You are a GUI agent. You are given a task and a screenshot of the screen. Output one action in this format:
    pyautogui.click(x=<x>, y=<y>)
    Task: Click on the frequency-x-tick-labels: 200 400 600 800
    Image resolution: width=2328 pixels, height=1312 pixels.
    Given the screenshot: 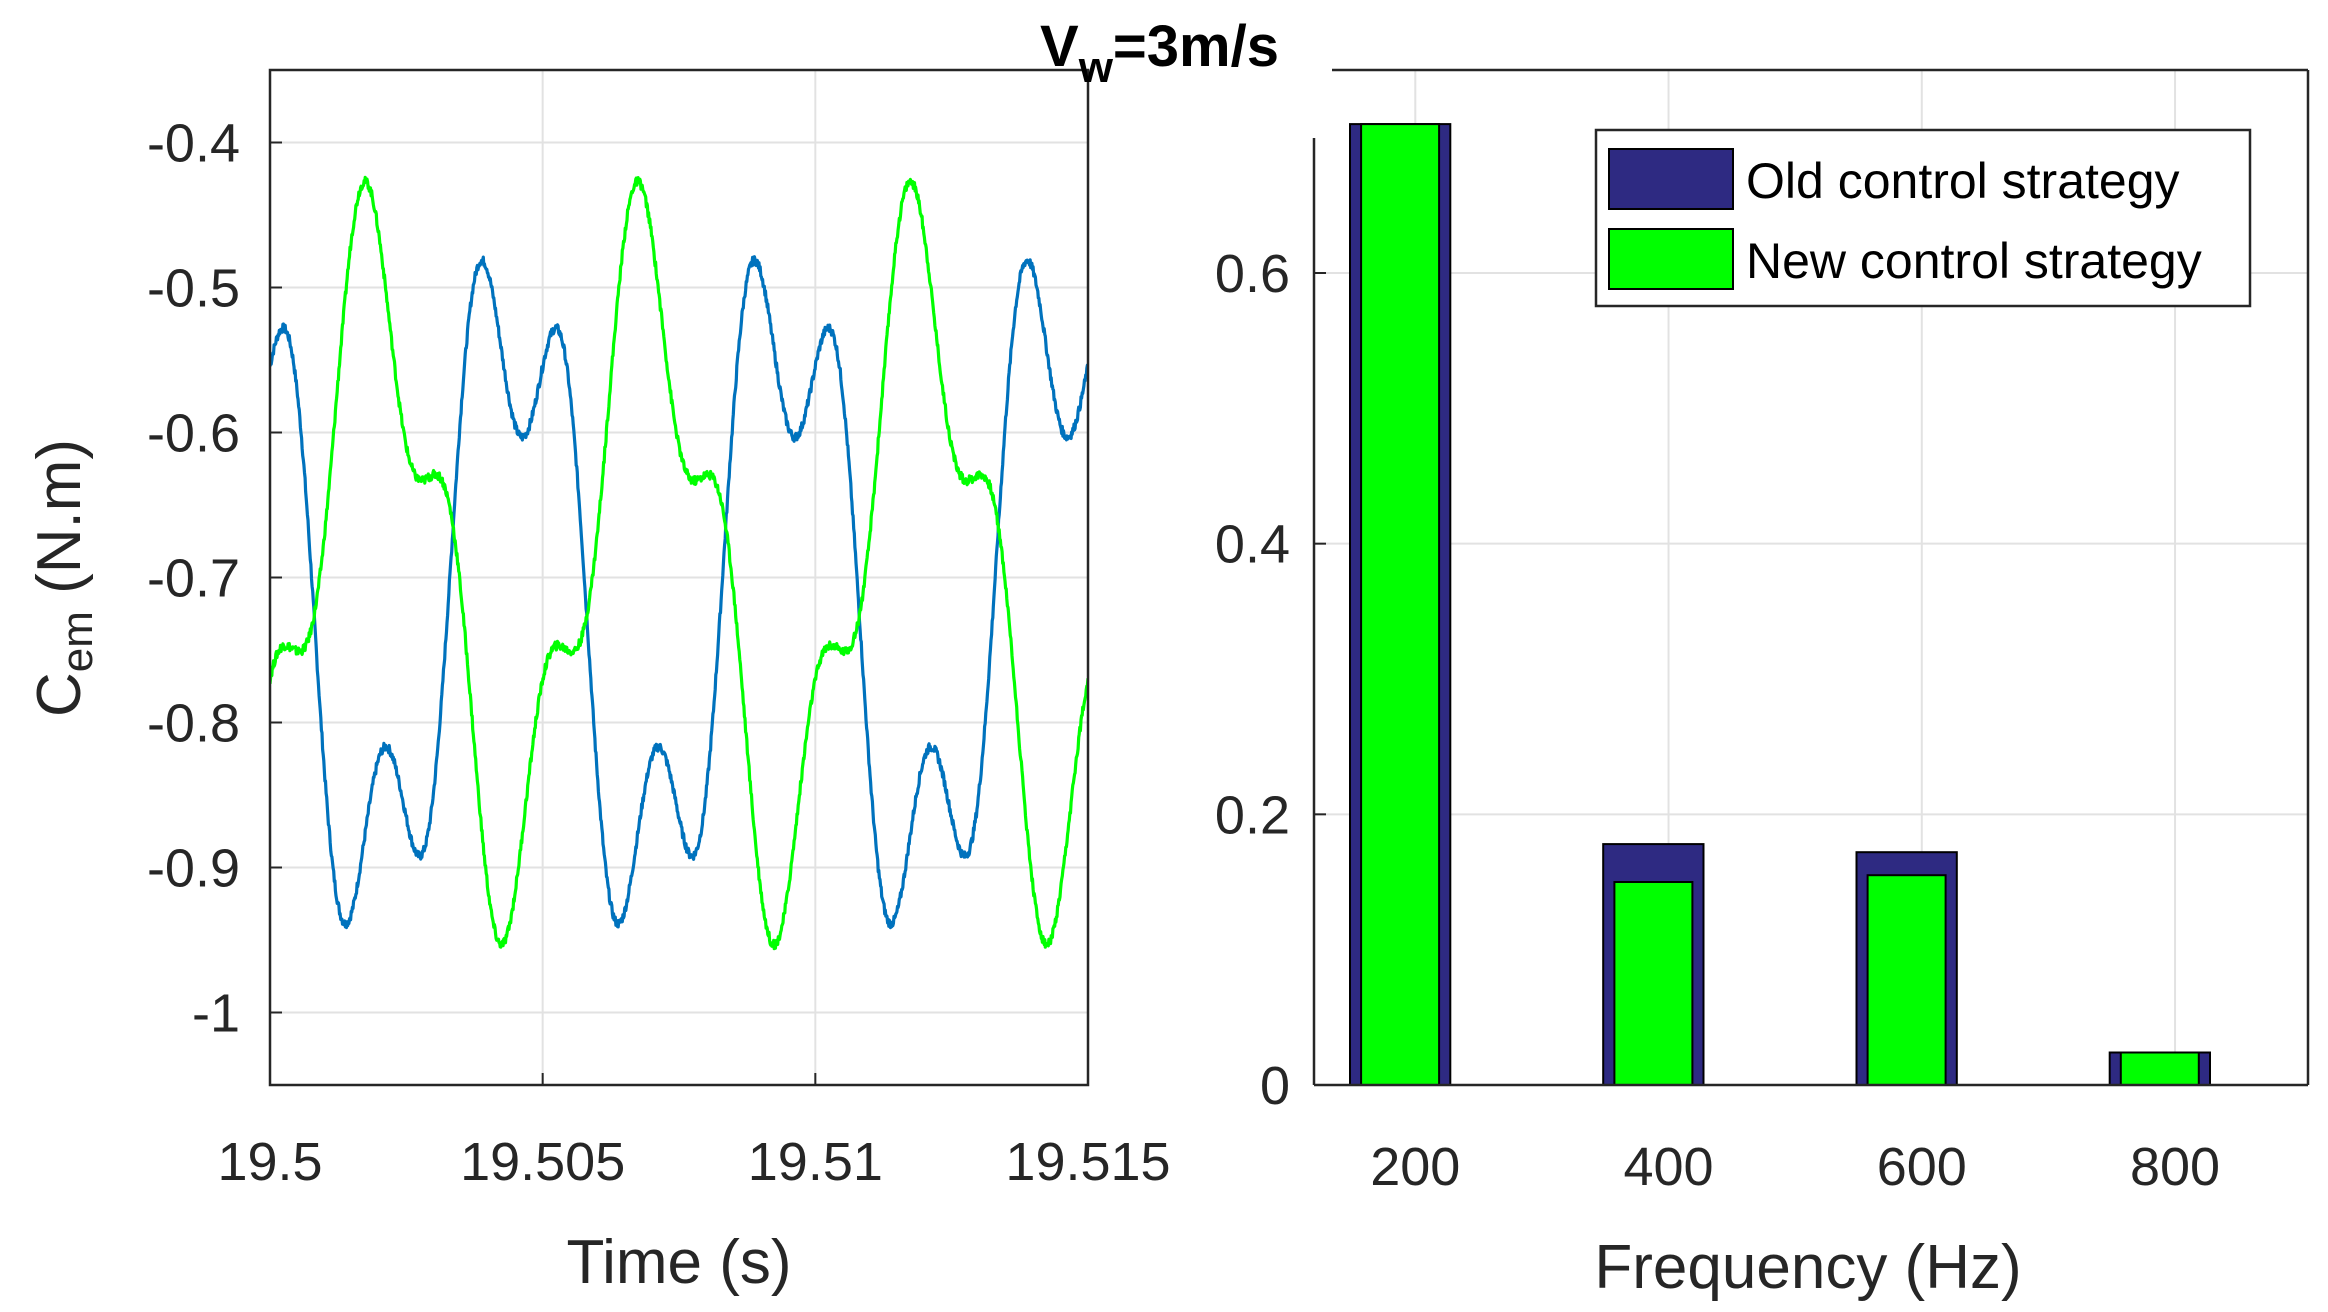 What is the action you would take?
    pyautogui.click(x=1795, y=1167)
    